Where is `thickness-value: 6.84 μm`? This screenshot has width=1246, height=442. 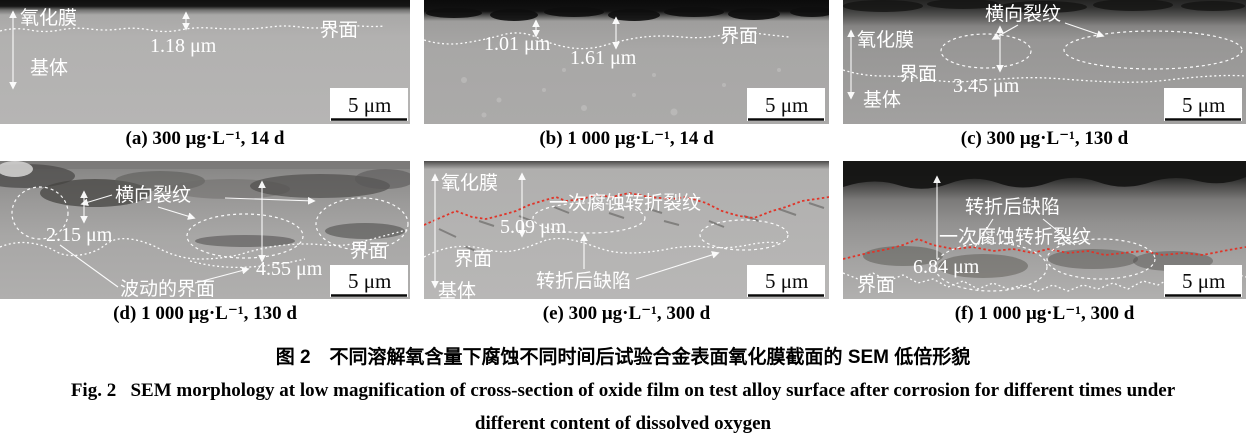 thickness-value: 6.84 μm is located at coordinates (946, 267).